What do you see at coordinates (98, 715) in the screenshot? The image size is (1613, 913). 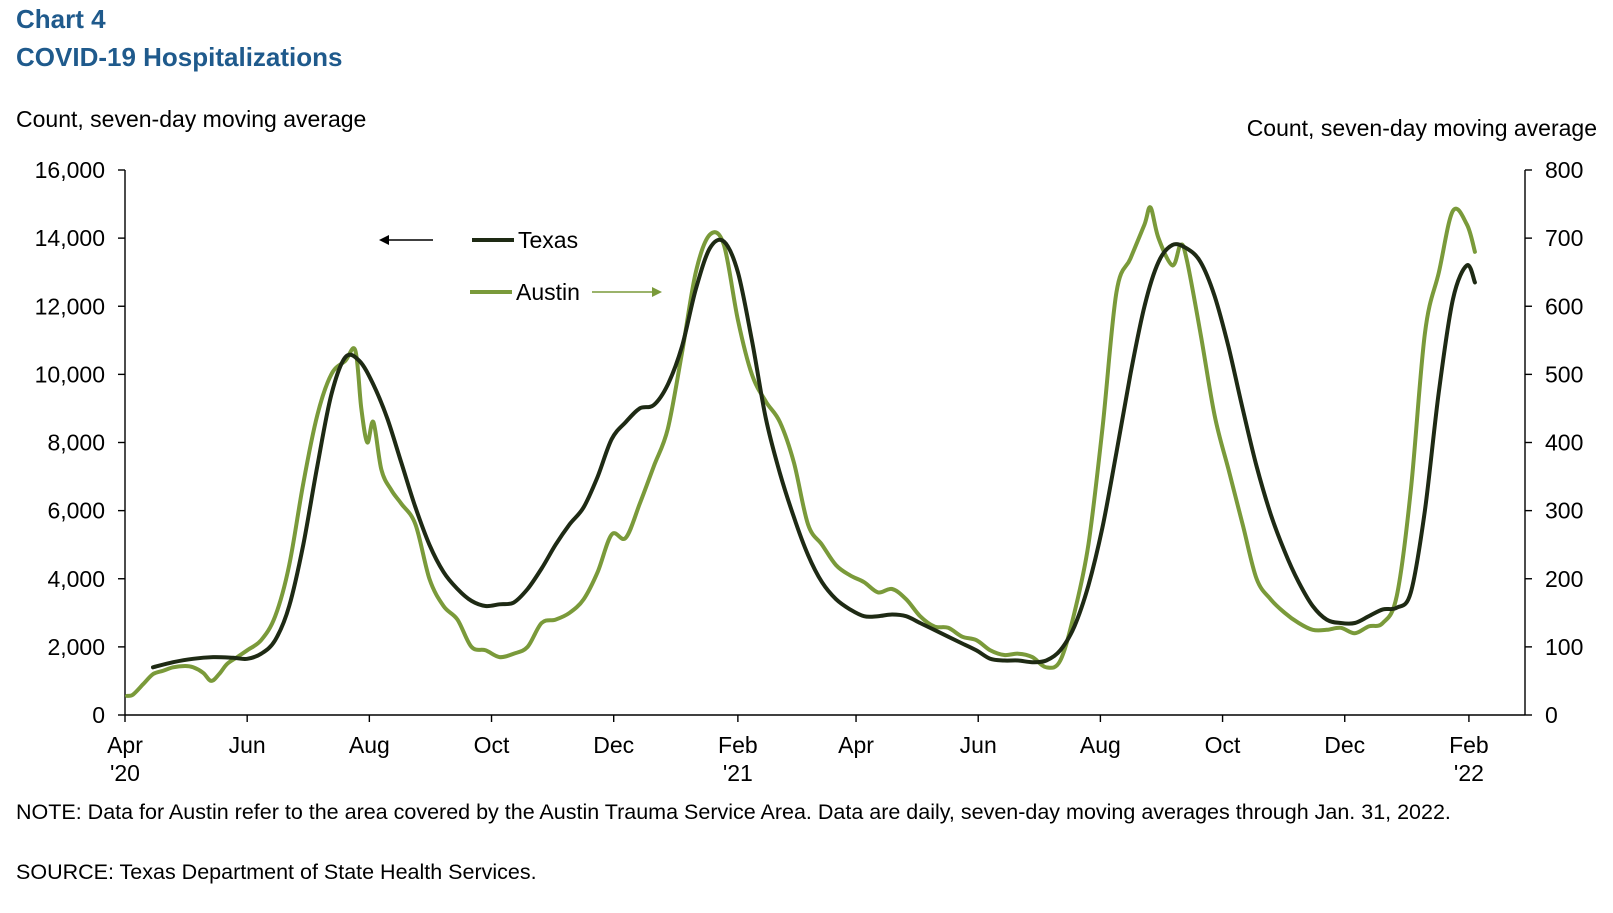 I see `y-left-tick-label: 0` at bounding box center [98, 715].